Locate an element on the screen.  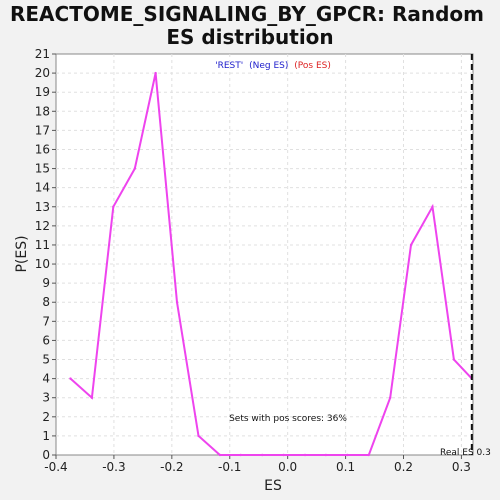
real-es-label: Real ES 0.3 is located at coordinates (465, 453).